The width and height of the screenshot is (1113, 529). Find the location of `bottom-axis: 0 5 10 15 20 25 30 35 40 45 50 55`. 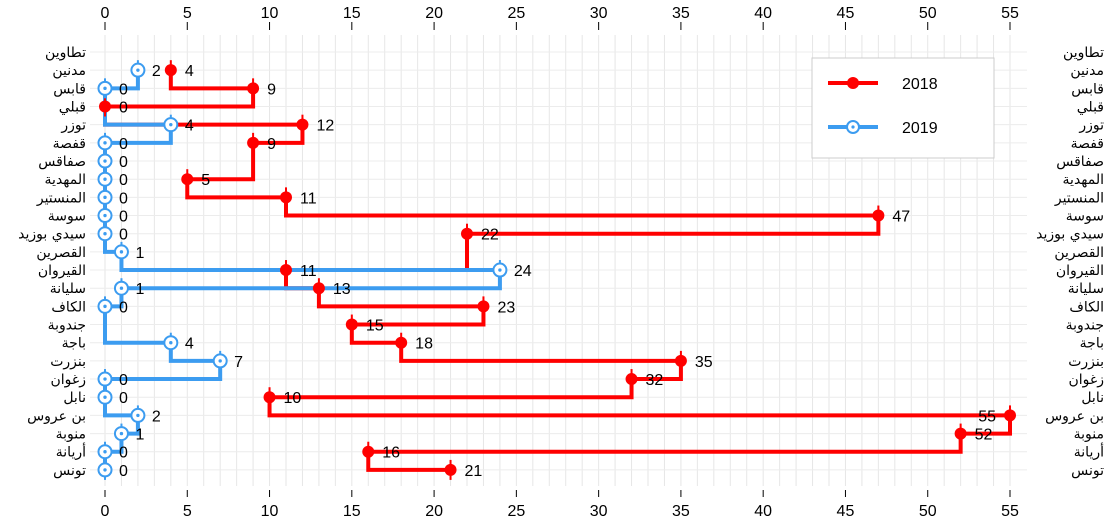

bottom-axis: 0 5 10 15 20 25 30 35 40 45 50 55 is located at coordinates (560, 505).